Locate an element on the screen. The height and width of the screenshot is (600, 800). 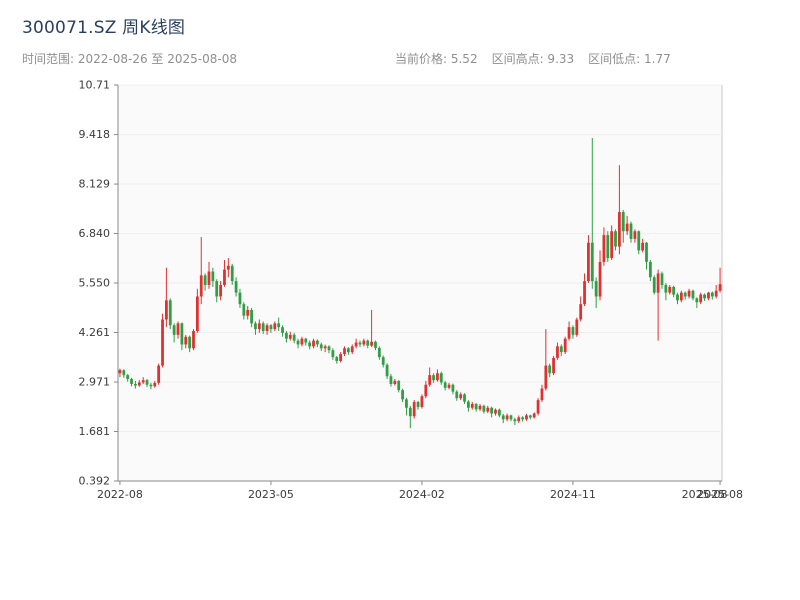
x-tick-label: 2024-02 is located at coordinates (422, 494).